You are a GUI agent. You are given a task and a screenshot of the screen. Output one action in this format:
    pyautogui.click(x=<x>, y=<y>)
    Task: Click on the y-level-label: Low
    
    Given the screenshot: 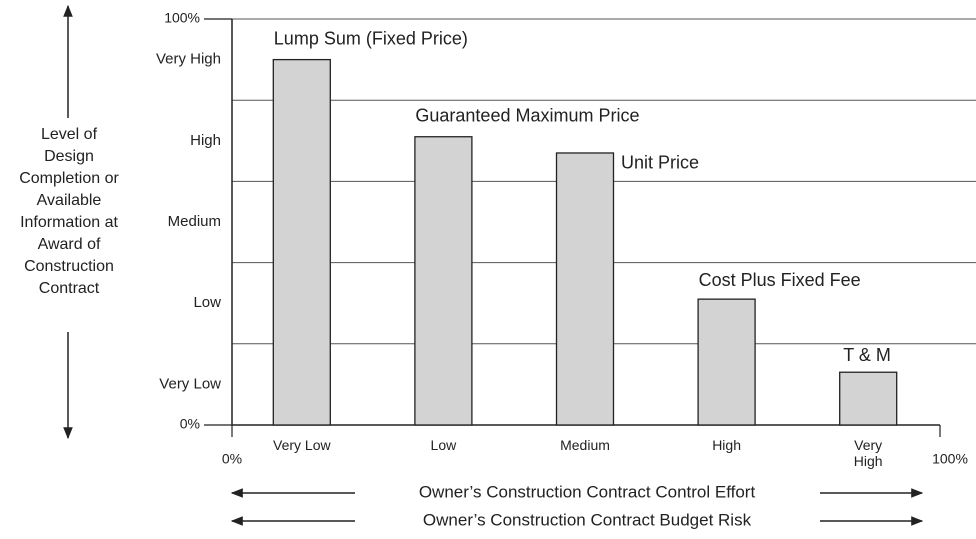 What is the action you would take?
    pyautogui.click(x=207, y=302)
    